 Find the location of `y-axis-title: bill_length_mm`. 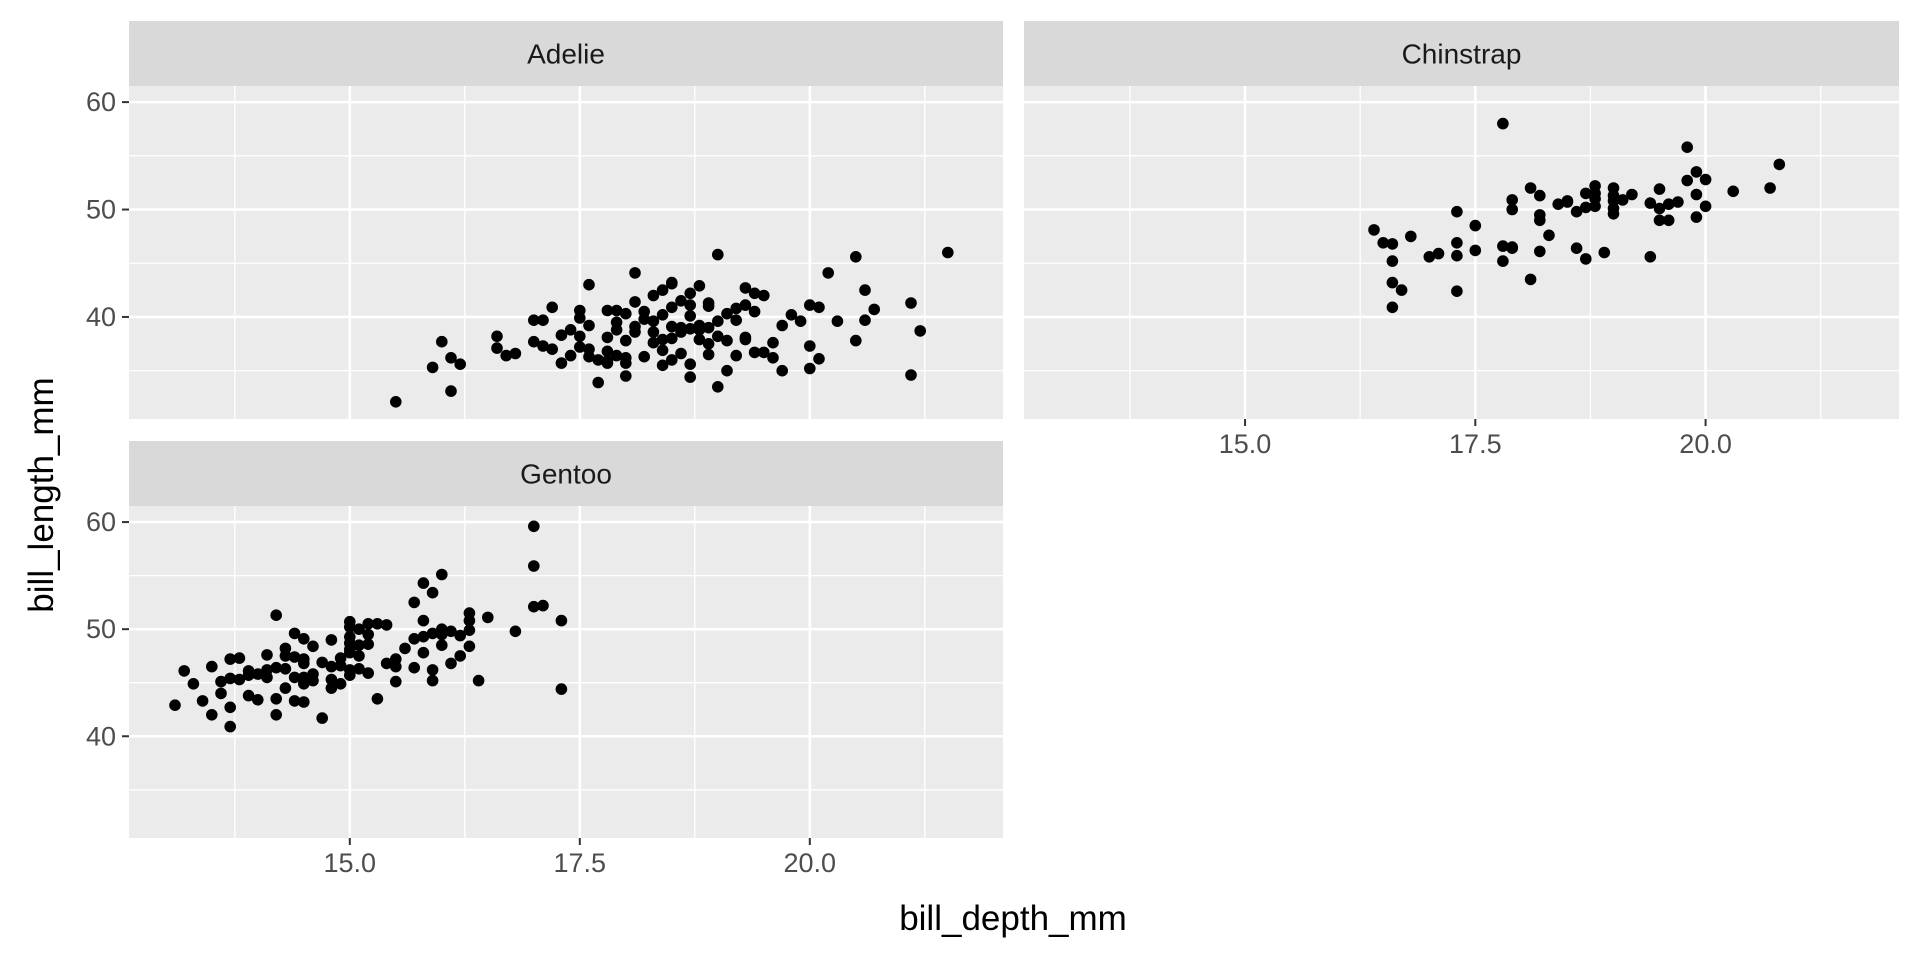

y-axis-title: bill_length_mm is located at coordinates (41, 494).